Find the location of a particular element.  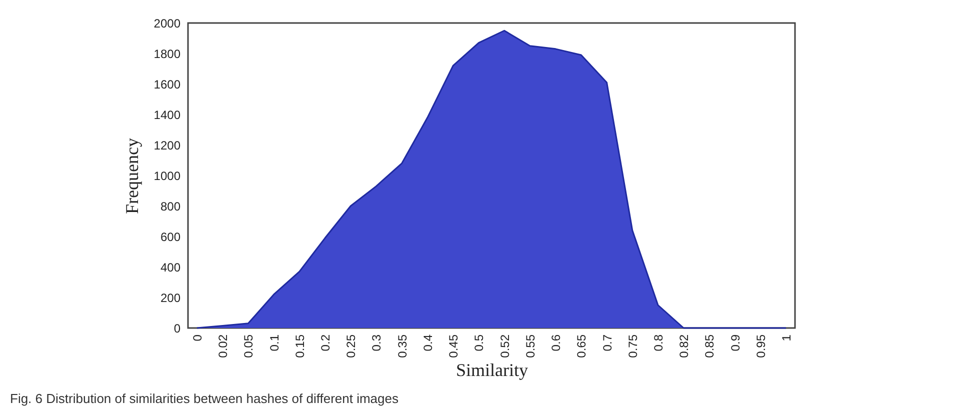

x-tick-label: 0.75 is located at coordinates (633, 346).